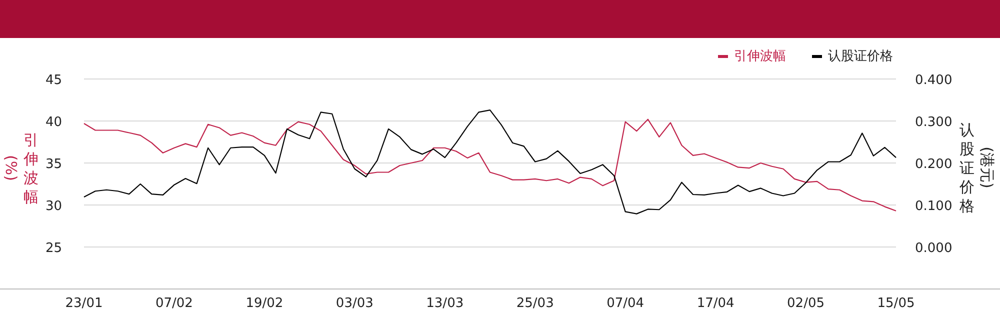  Describe the element at coordinates (760, 56) in the screenshot. I see `legend-label: 引伸波幅` at that location.